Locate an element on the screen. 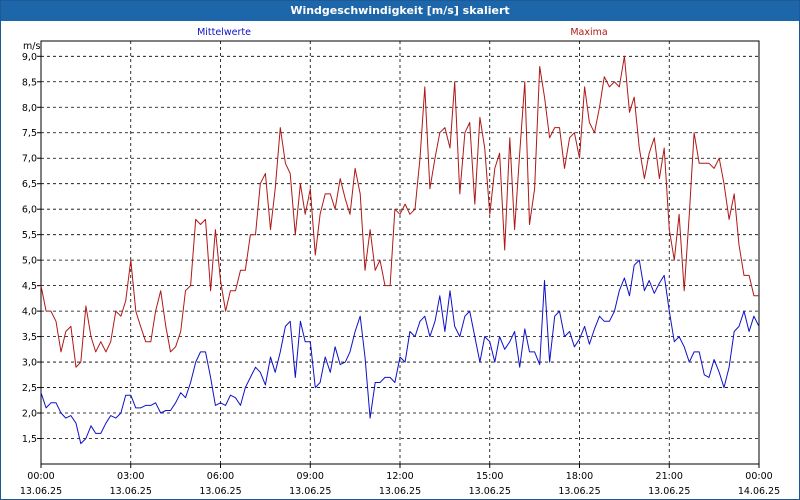 The height and width of the screenshot is (500, 800). y-tick-label: 7,5 is located at coordinates (29, 133).